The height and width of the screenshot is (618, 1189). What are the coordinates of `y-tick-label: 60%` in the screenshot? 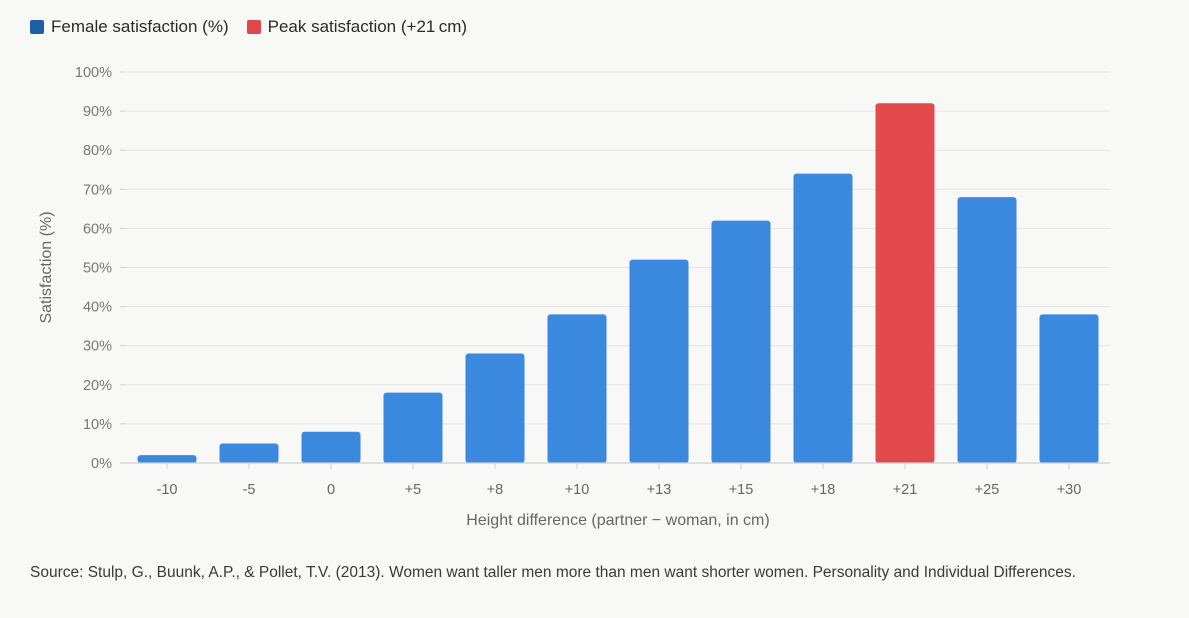 It's located at (97, 229).